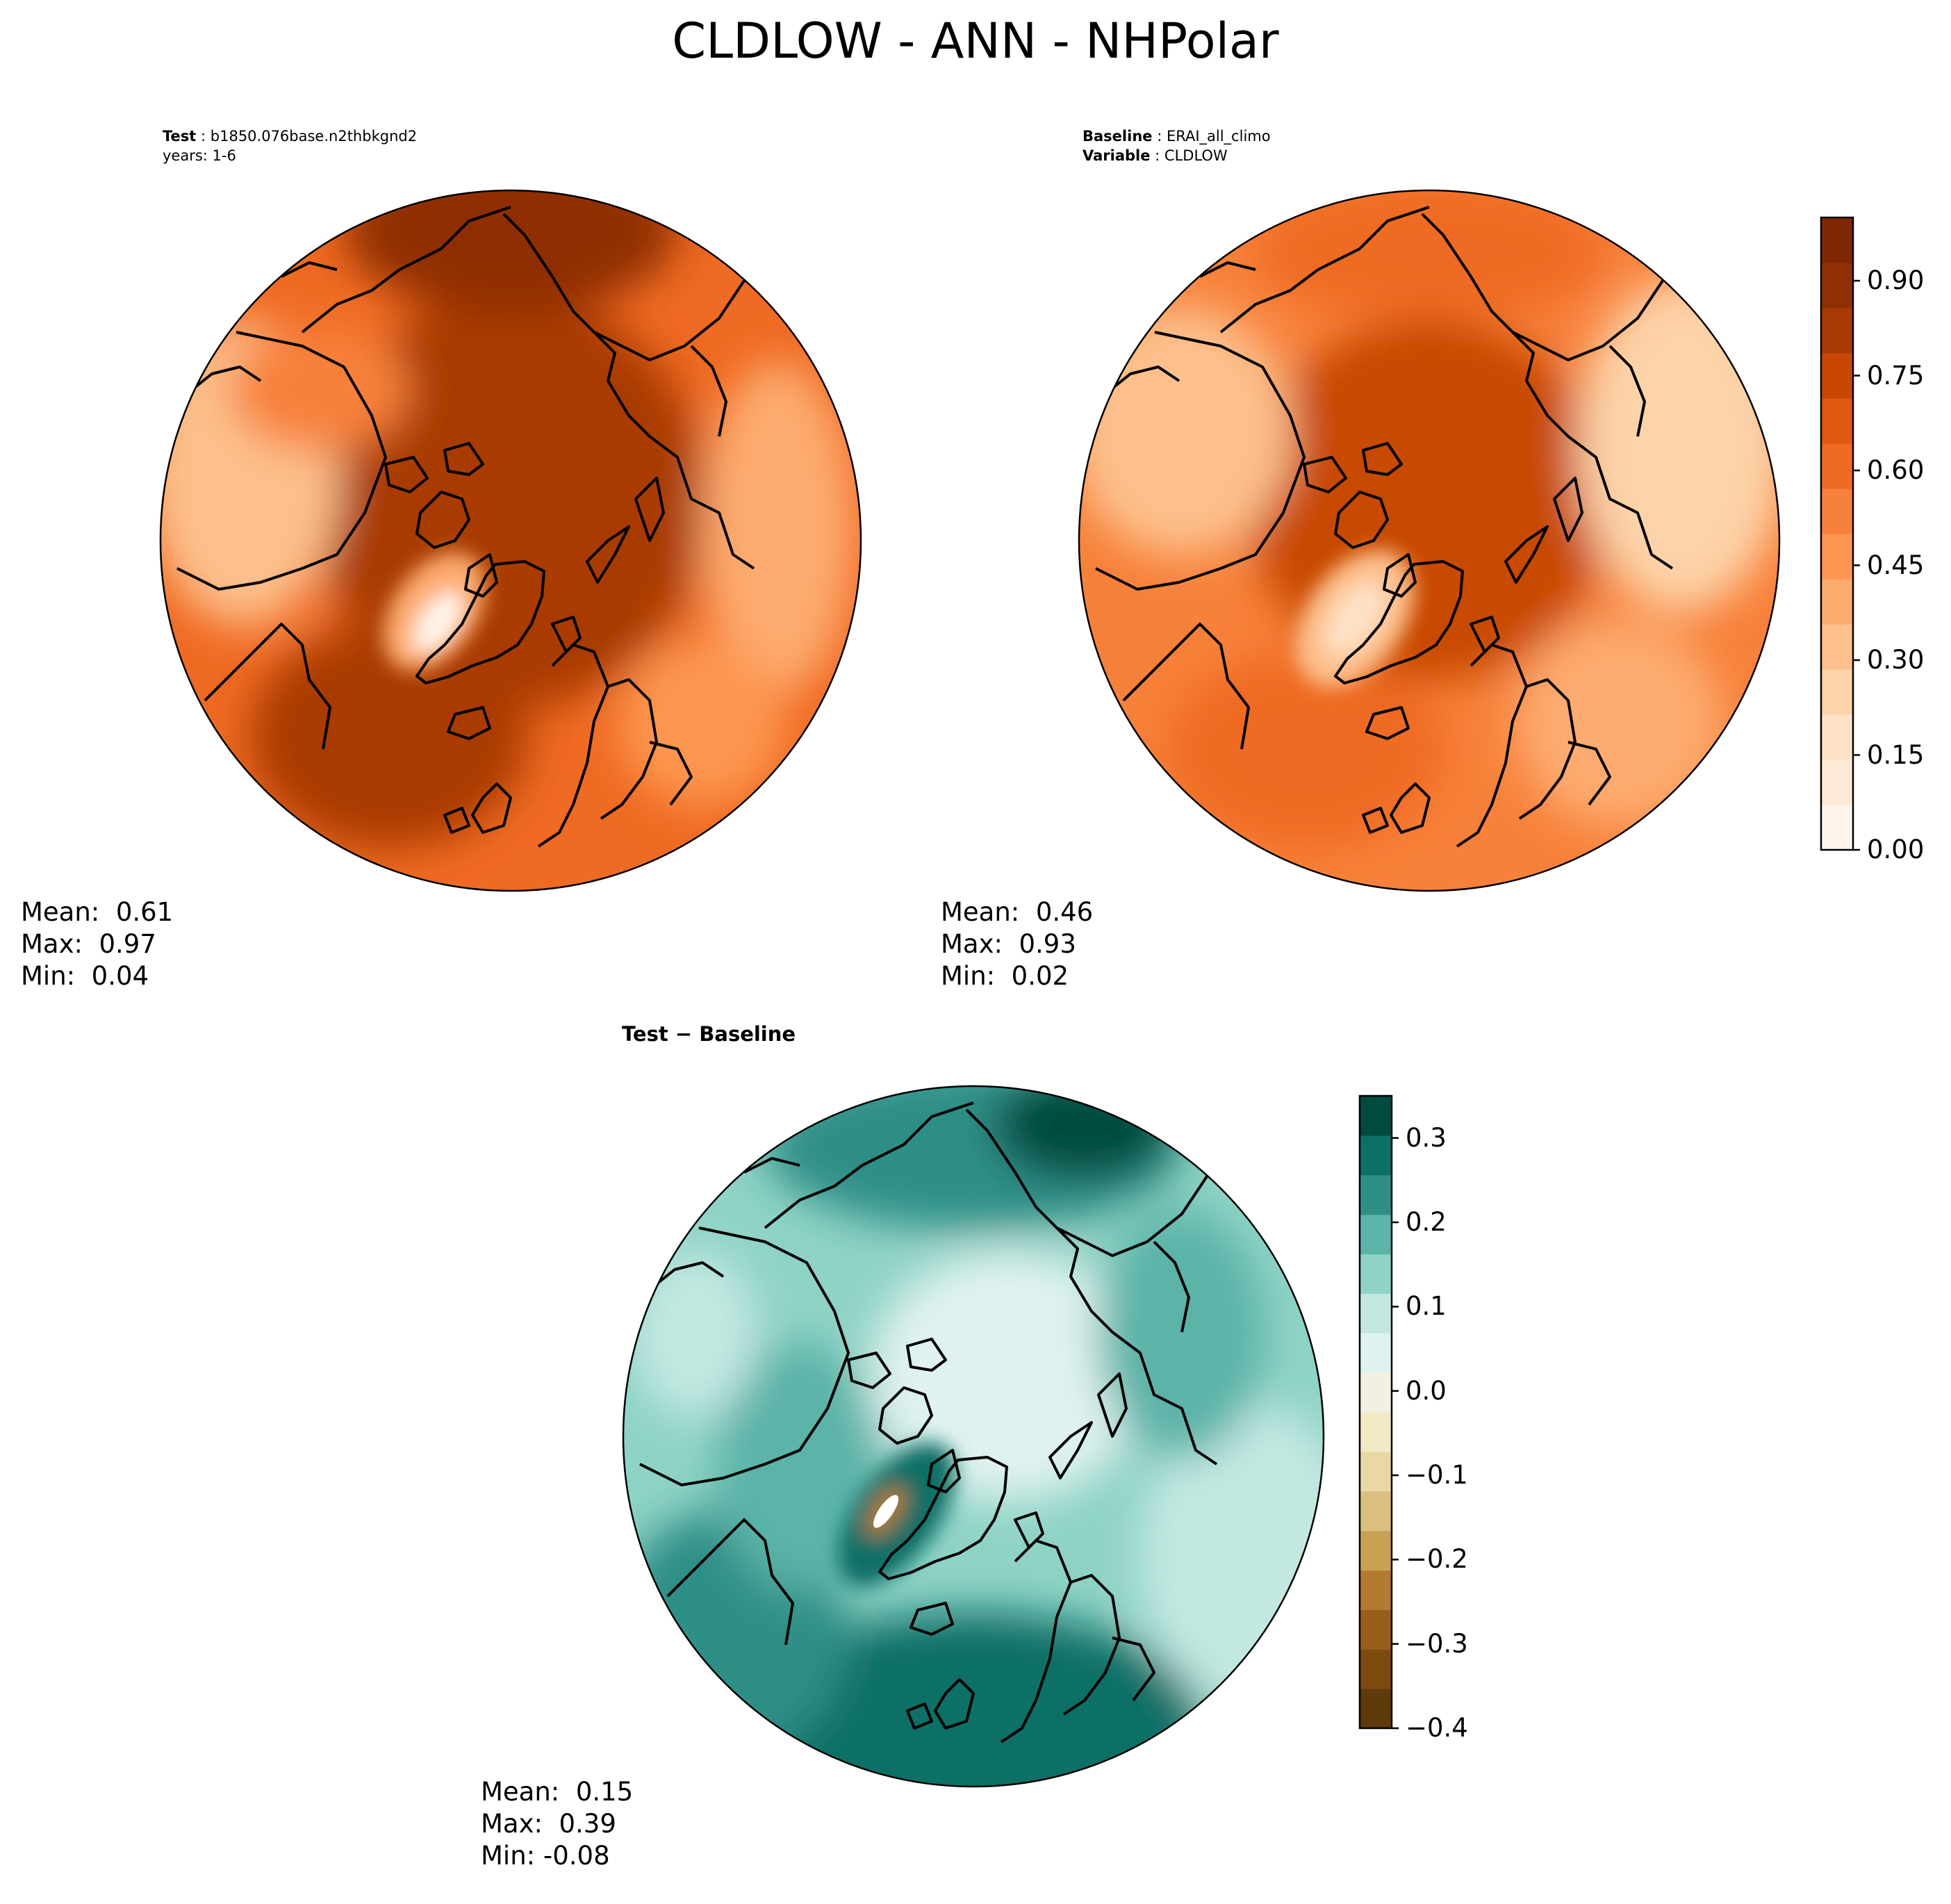  Describe the element at coordinates (512, 1824) in the screenshot. I see `diff-max-label: Max:` at that location.